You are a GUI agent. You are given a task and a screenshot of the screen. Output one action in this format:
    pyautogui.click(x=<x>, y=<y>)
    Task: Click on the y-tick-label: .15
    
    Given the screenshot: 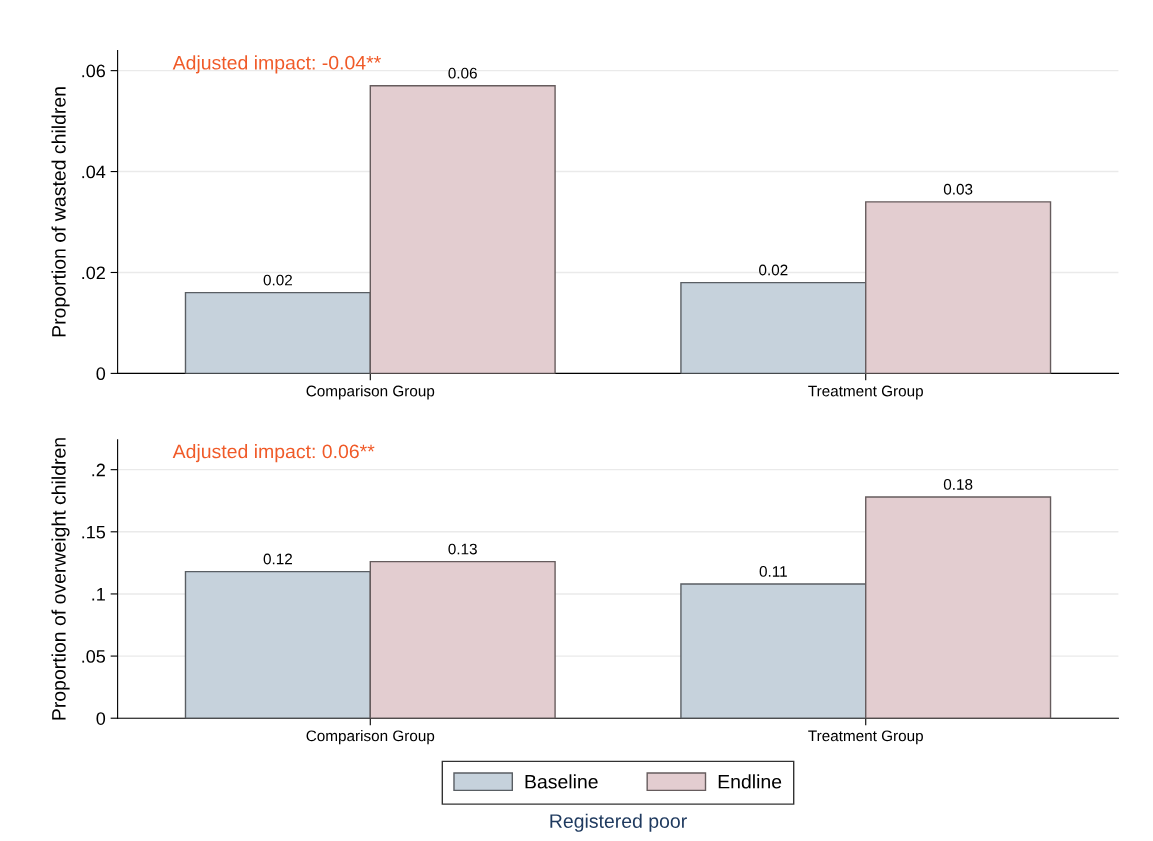 What is the action you would take?
    pyautogui.click(x=94, y=532)
    